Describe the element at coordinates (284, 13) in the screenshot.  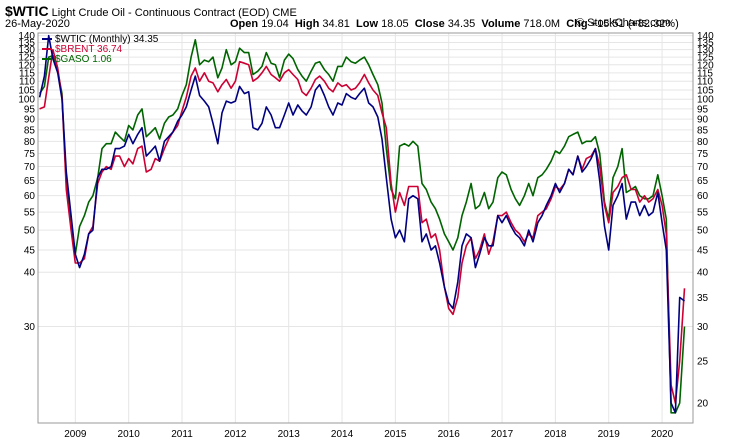
I see `exchange-label: CME` at that location.